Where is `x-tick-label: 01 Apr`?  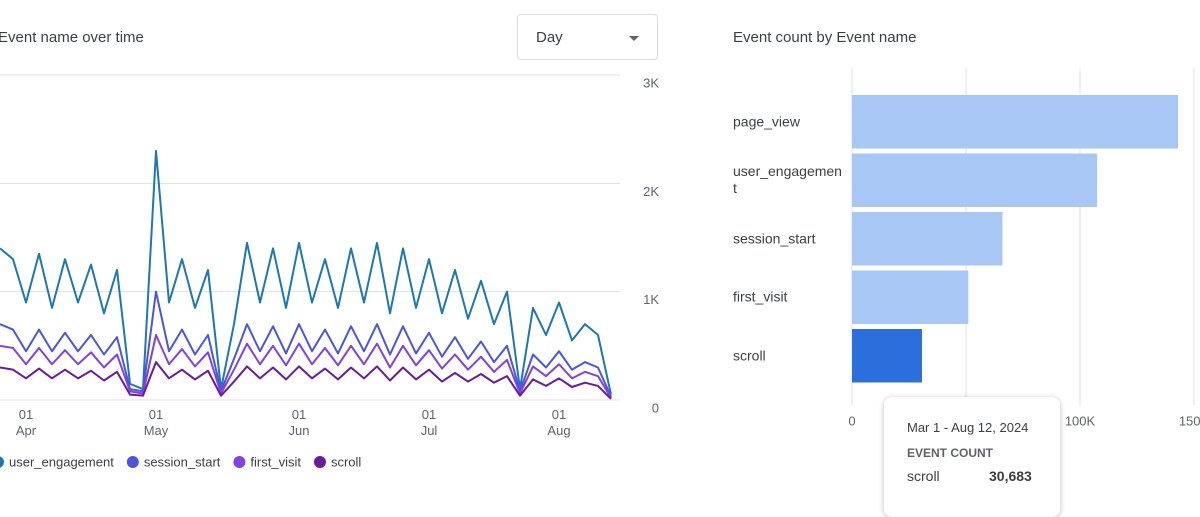
x-tick-label: 01 Apr is located at coordinates (26, 422).